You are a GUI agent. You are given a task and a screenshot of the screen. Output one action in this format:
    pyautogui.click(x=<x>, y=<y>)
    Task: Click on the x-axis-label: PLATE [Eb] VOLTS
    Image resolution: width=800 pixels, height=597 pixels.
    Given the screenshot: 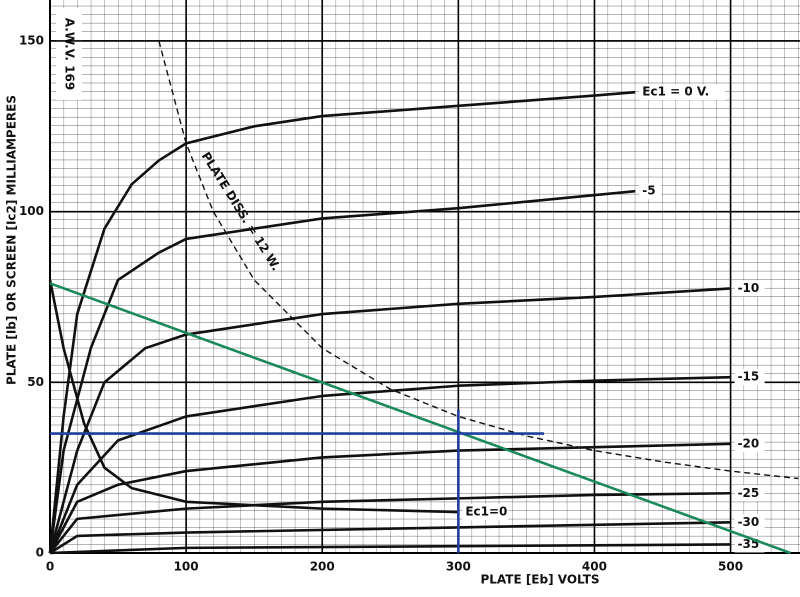 What is the action you would take?
    pyautogui.click(x=539, y=580)
    